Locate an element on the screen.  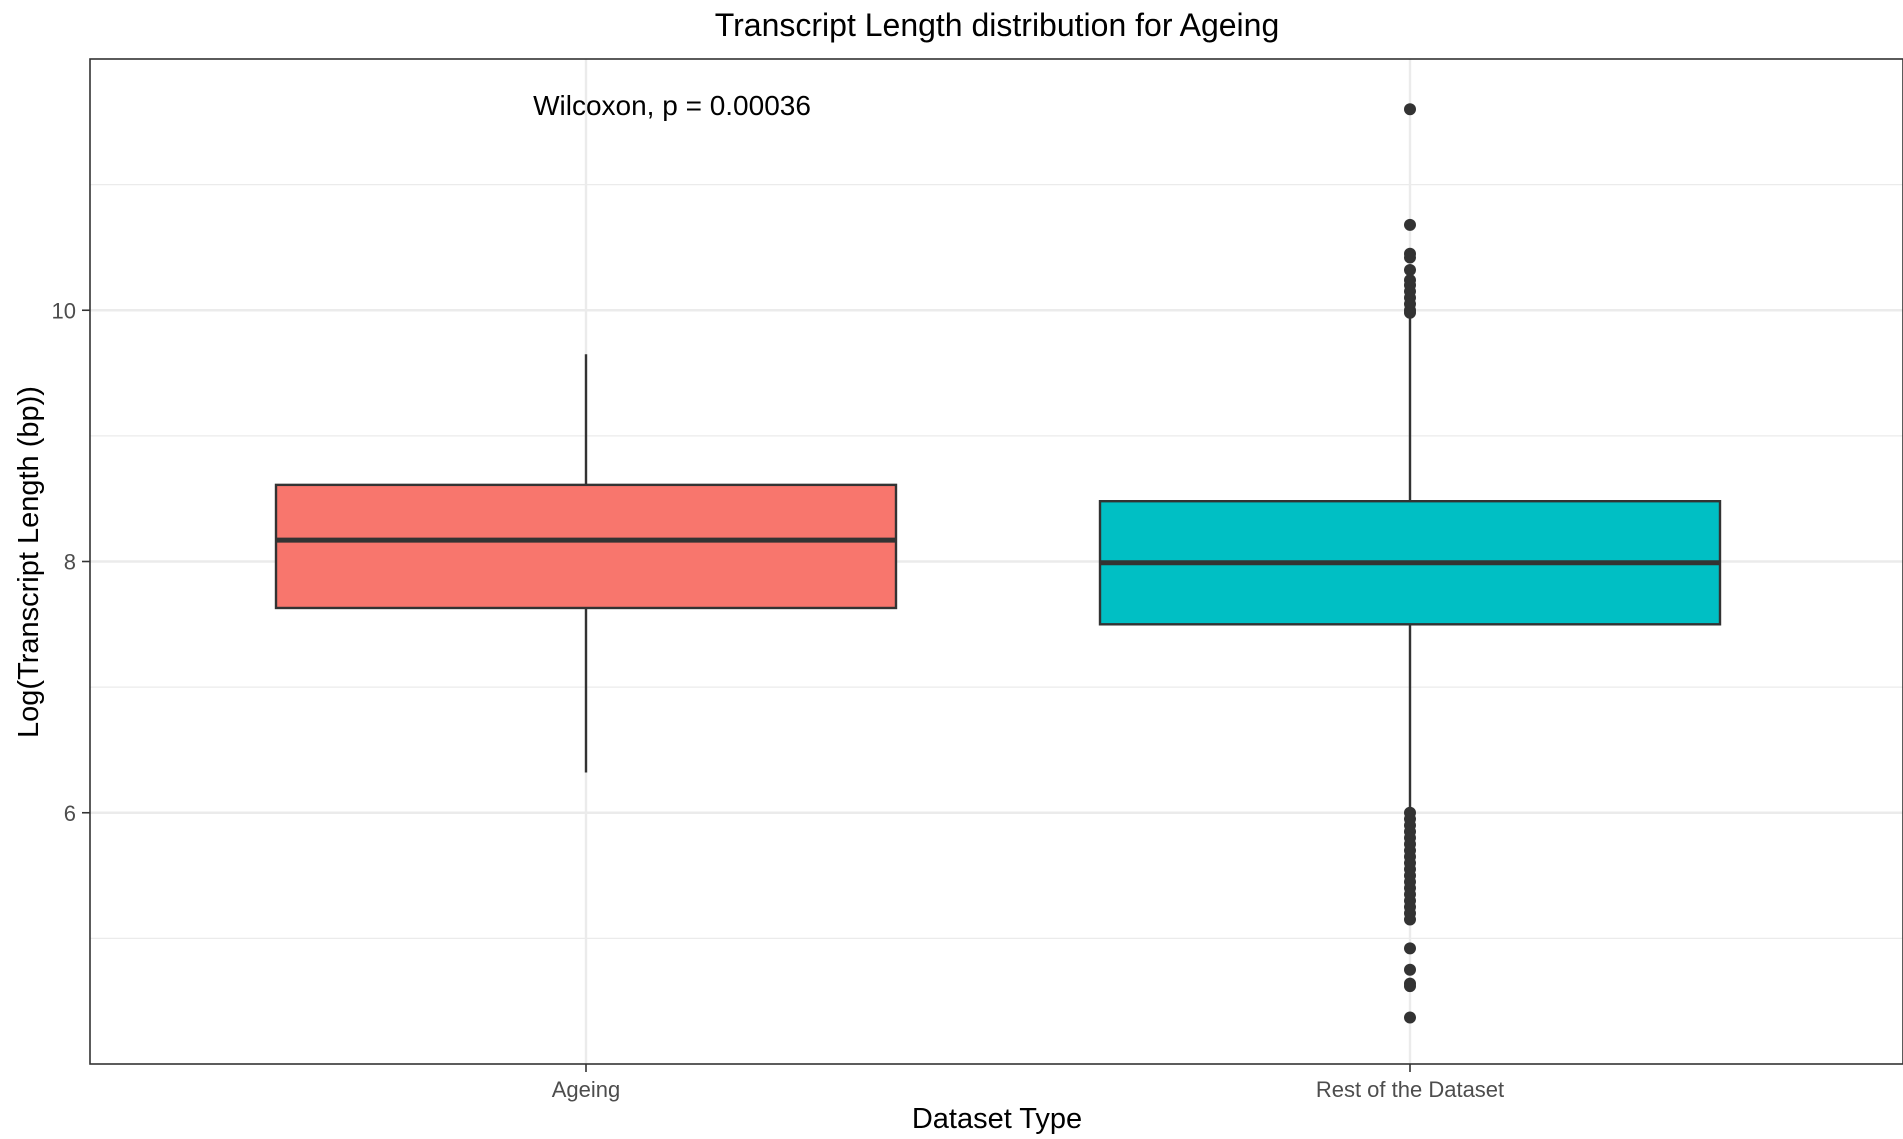
outliers is located at coordinates (1410, 563).